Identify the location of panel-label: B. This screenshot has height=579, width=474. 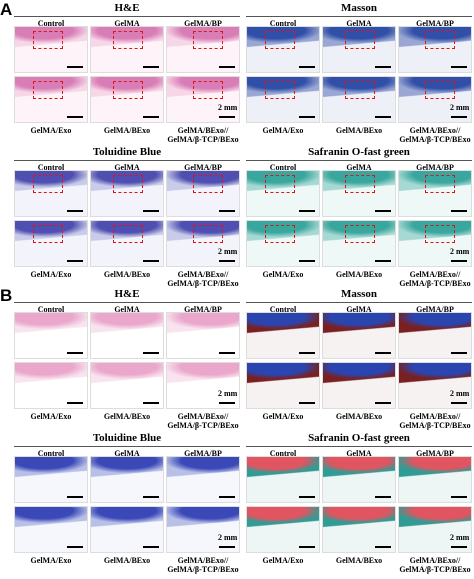
(6, 295).